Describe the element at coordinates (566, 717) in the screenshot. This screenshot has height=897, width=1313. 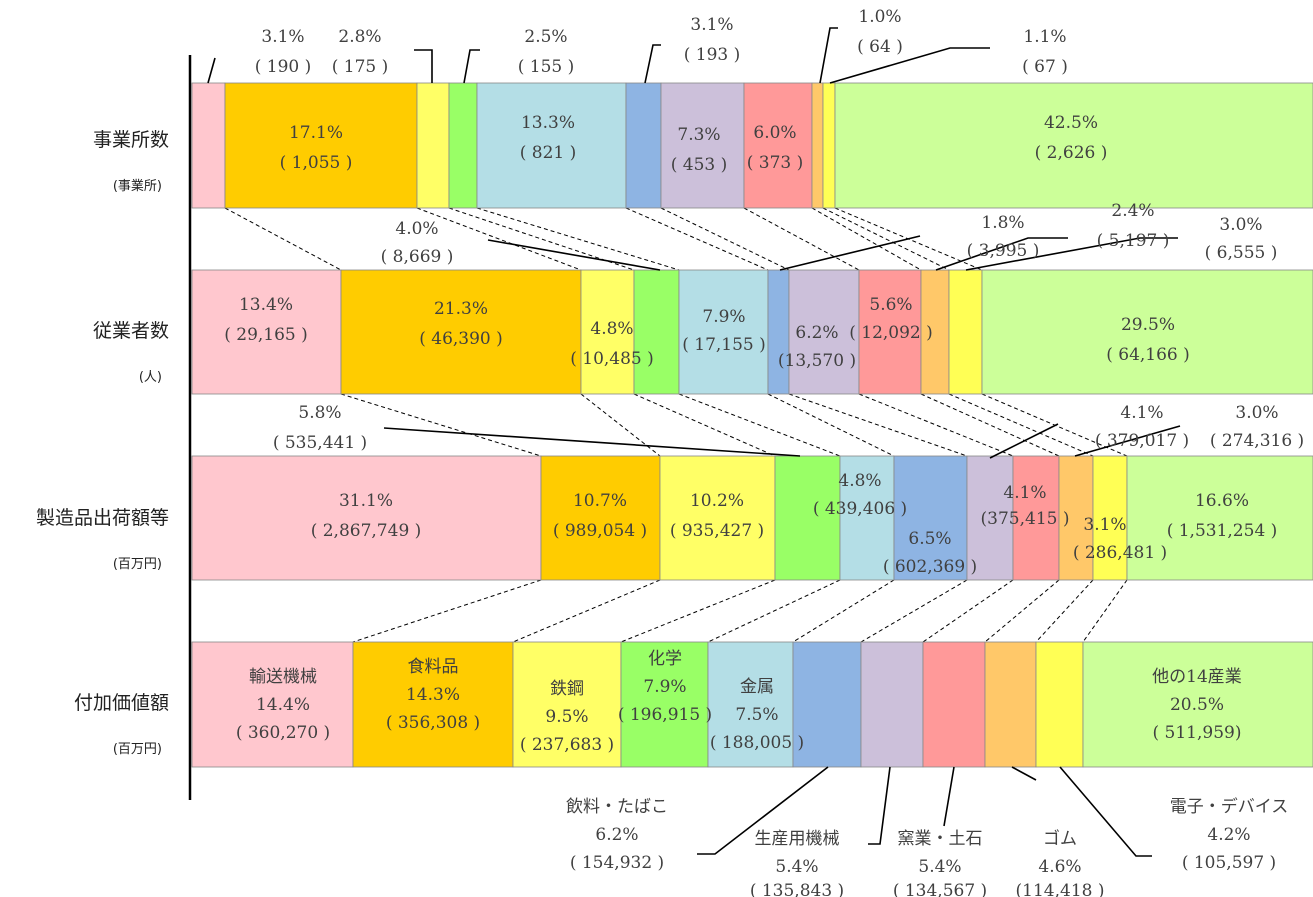
I see `data-label-pct: 9.5%` at that location.